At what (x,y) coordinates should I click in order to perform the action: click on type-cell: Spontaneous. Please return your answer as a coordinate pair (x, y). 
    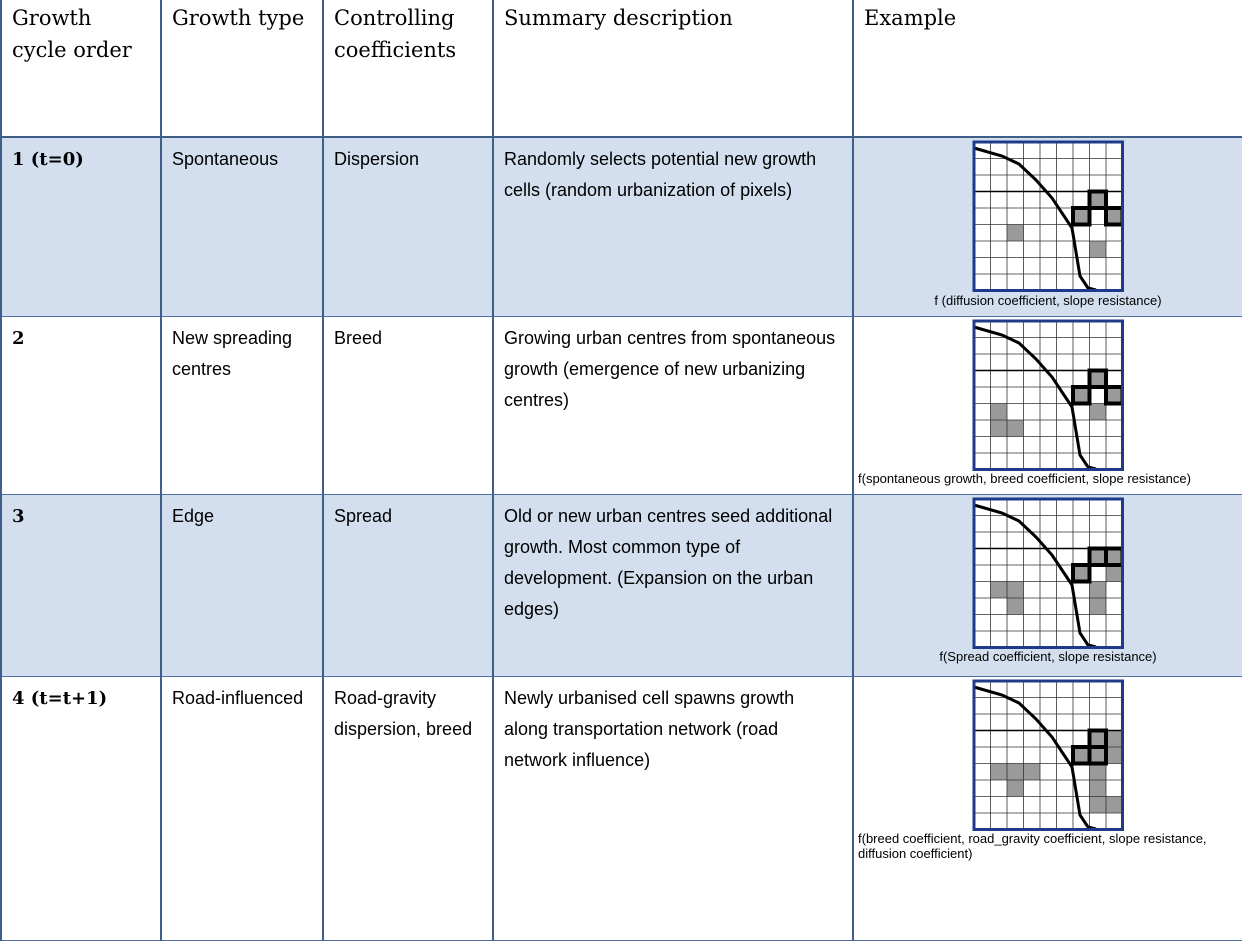
    Looking at the image, I should click on (242, 226).